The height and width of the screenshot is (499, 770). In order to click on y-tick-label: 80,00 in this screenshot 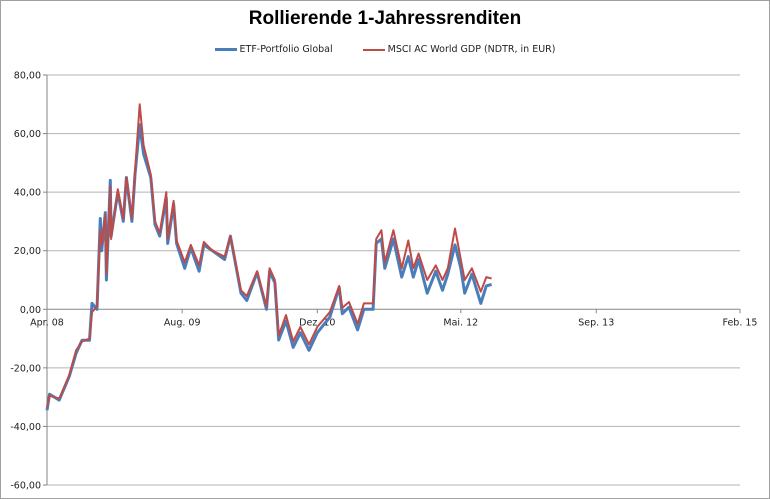, I will do `click(27, 76)`.